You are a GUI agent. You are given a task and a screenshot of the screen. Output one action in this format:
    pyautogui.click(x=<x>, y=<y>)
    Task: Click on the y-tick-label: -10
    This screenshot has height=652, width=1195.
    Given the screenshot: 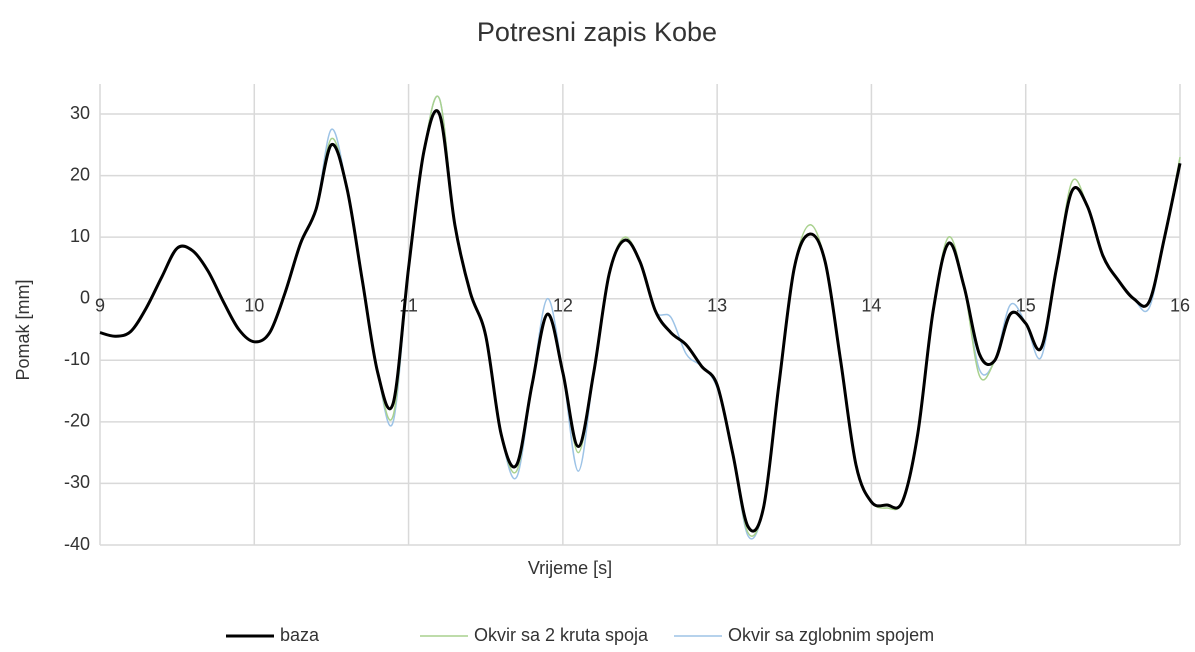 What is the action you would take?
    pyautogui.click(x=77, y=359)
    